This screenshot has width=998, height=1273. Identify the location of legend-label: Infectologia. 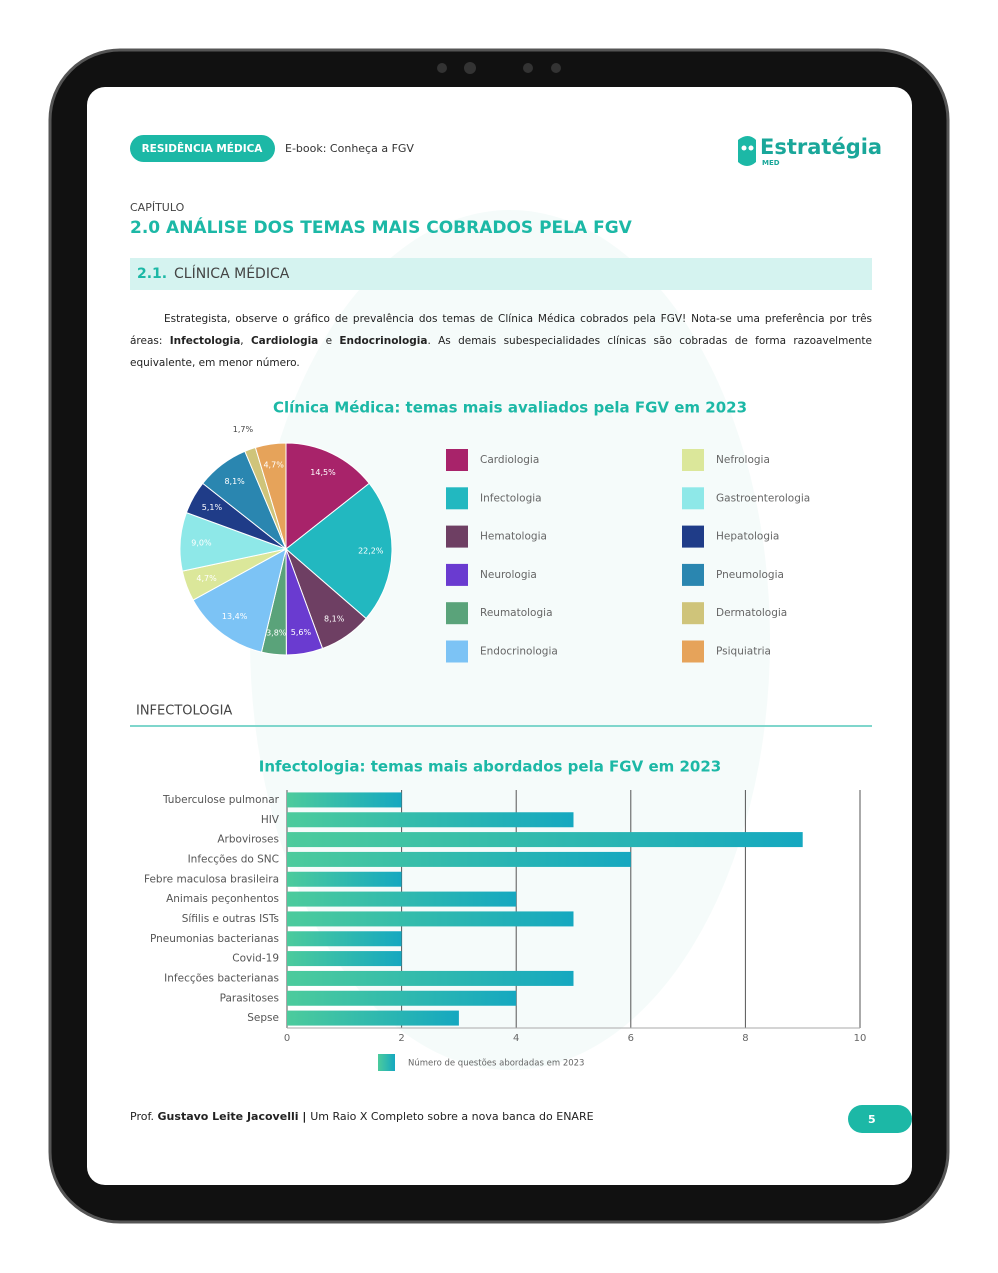
(511, 498).